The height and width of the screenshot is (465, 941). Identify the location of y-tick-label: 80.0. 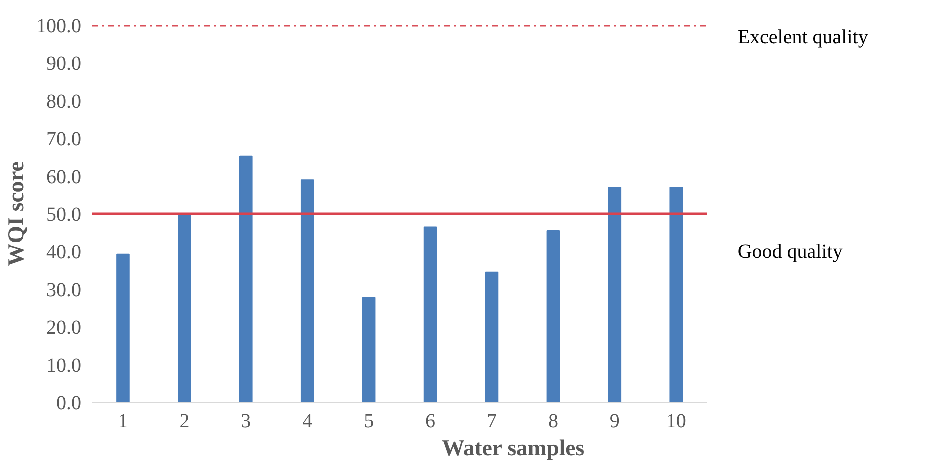
(64, 101).